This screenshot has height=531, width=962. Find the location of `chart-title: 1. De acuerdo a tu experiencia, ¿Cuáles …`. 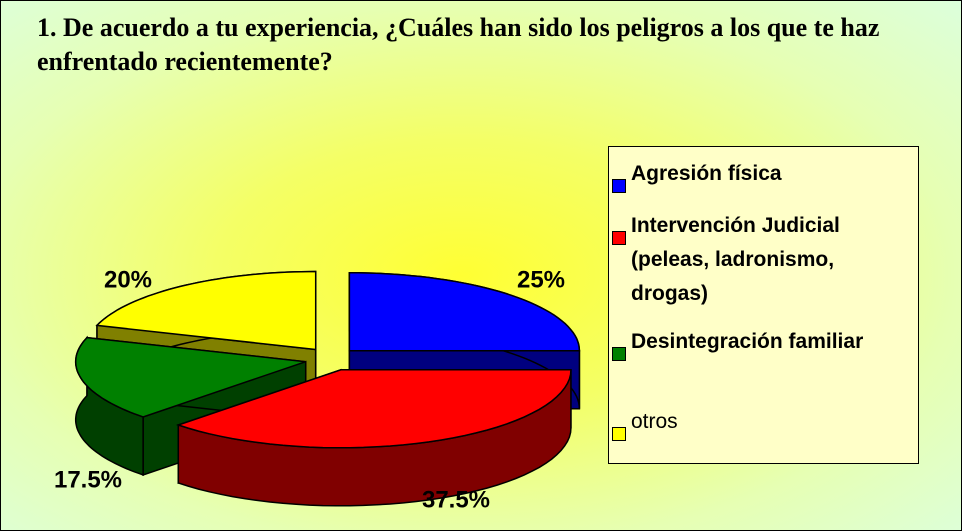

chart-title: 1. De acuerdo a tu experiencia, ¿Cuáles … is located at coordinates (458, 44).